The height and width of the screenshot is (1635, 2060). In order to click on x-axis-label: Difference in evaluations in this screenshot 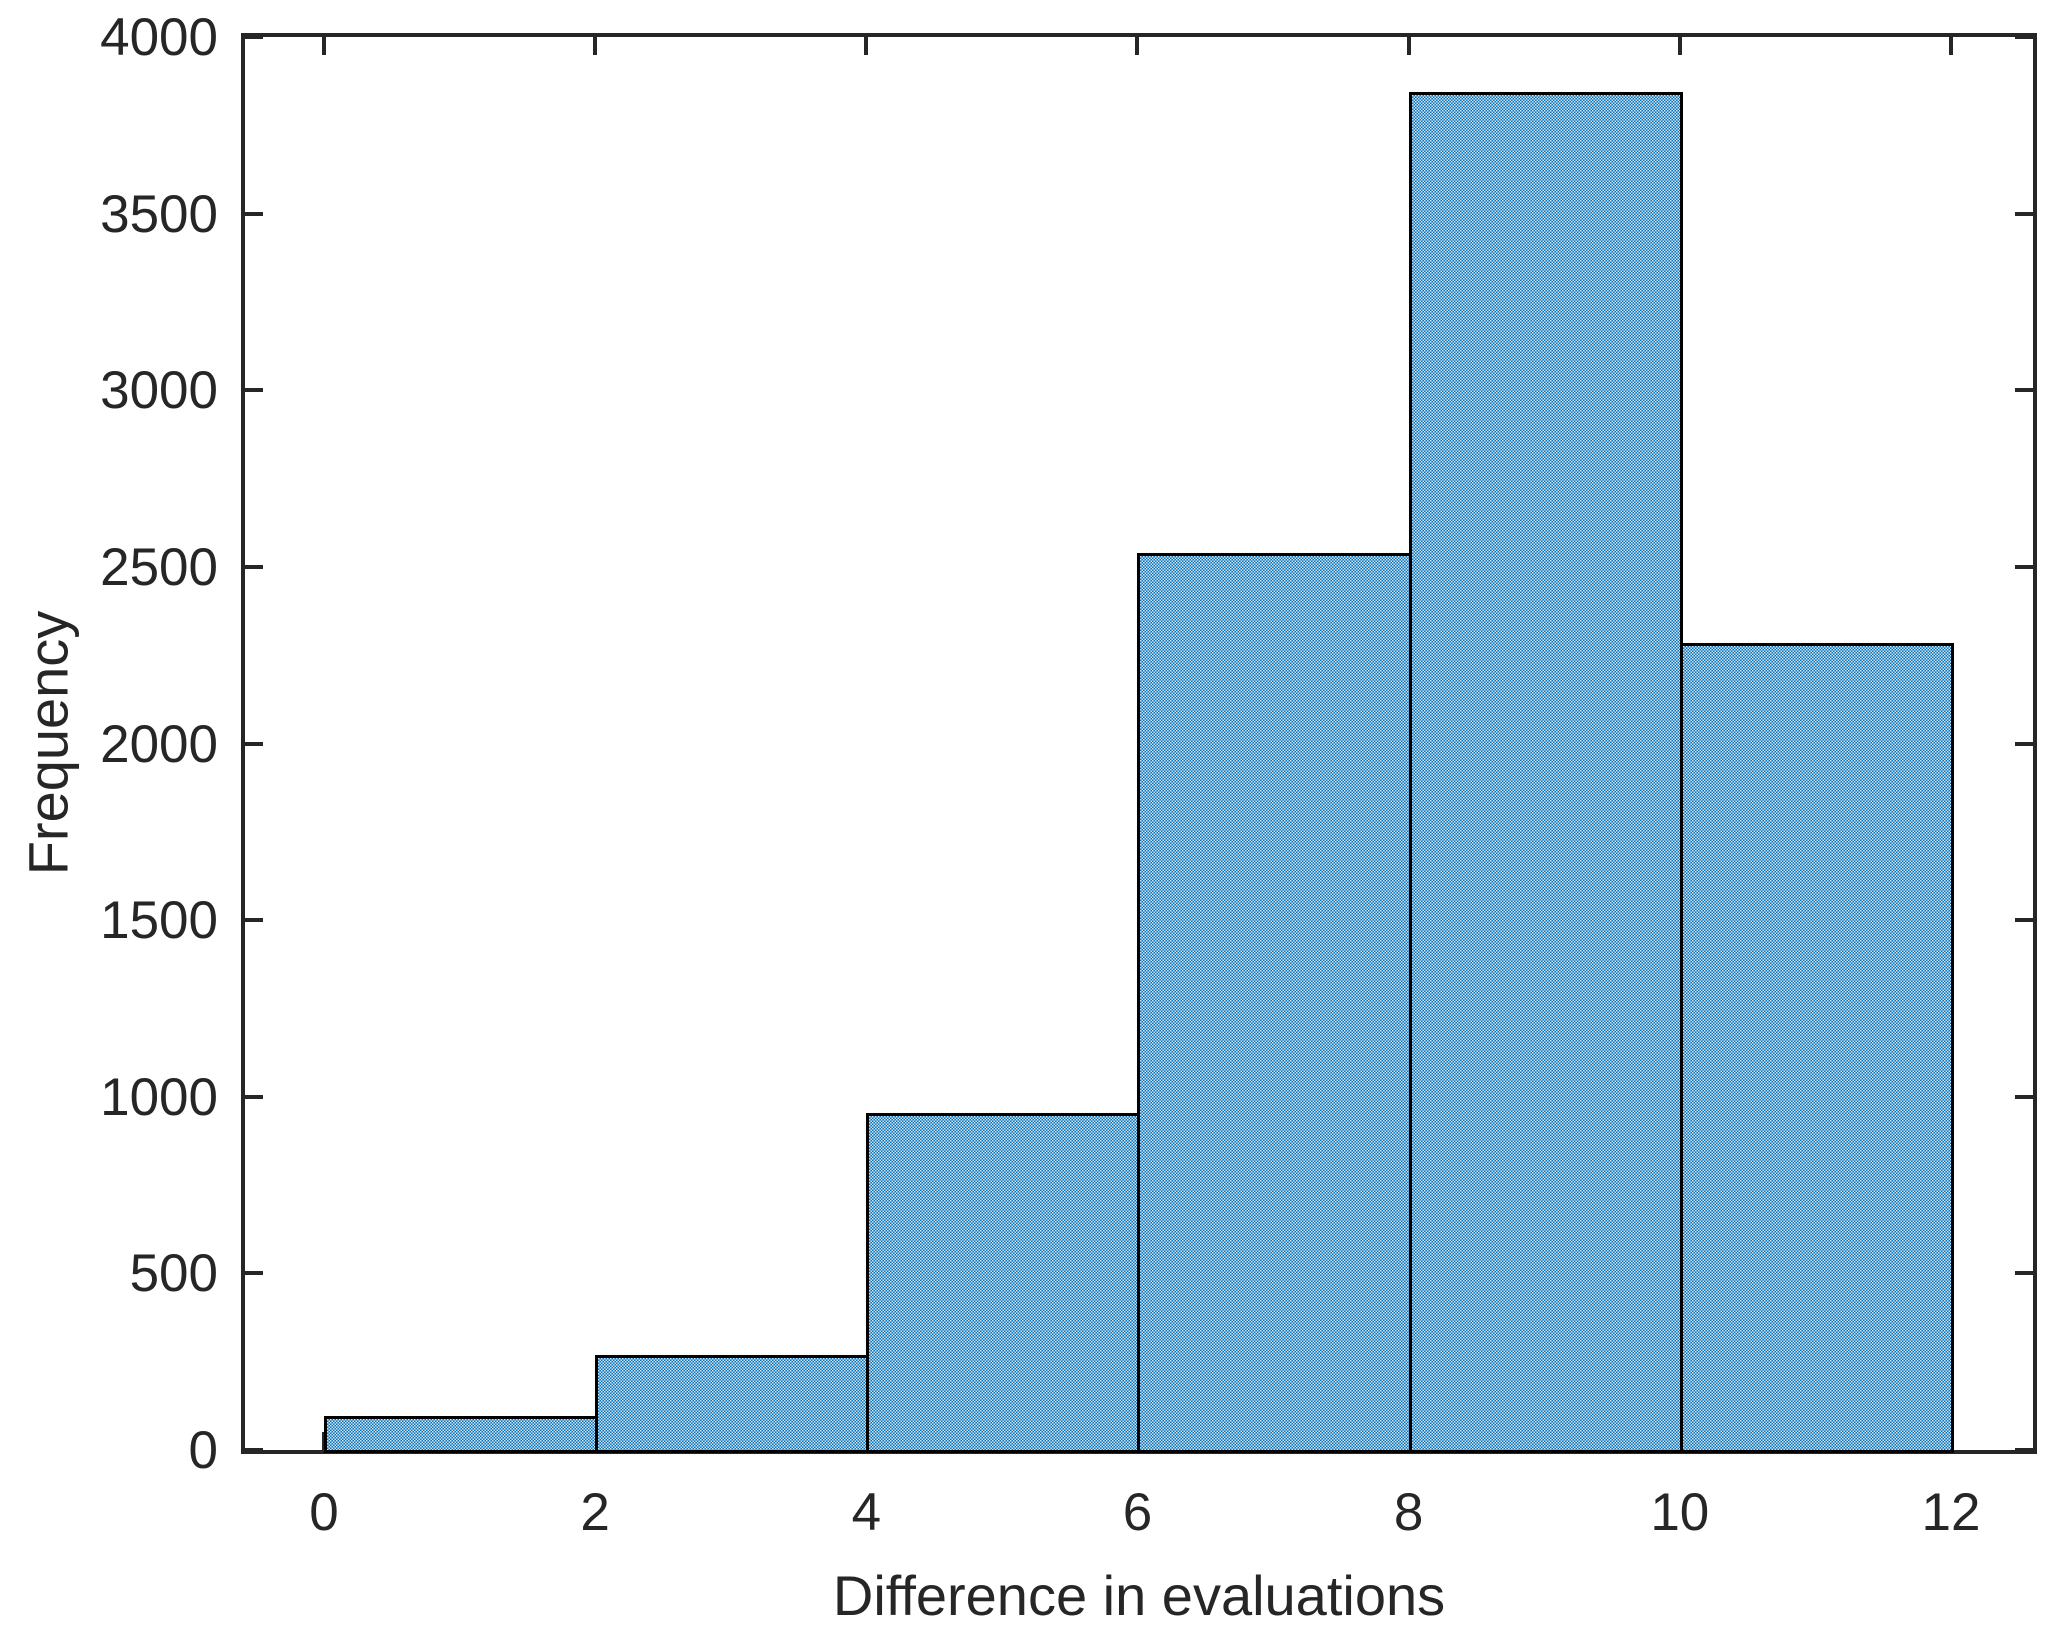, I will do `click(1139, 1595)`.